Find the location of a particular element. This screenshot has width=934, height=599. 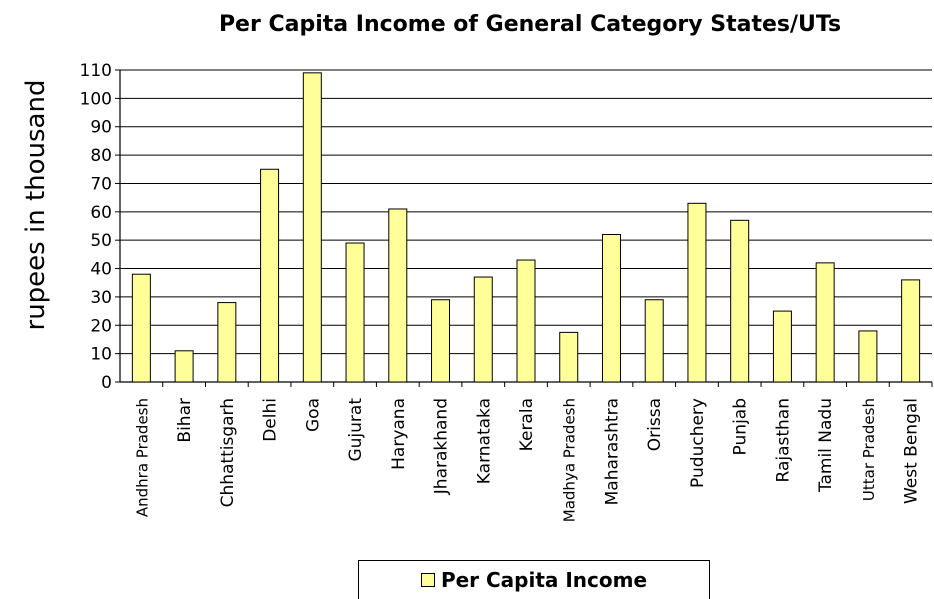

y-tick-label: 40 is located at coordinates (101, 270).